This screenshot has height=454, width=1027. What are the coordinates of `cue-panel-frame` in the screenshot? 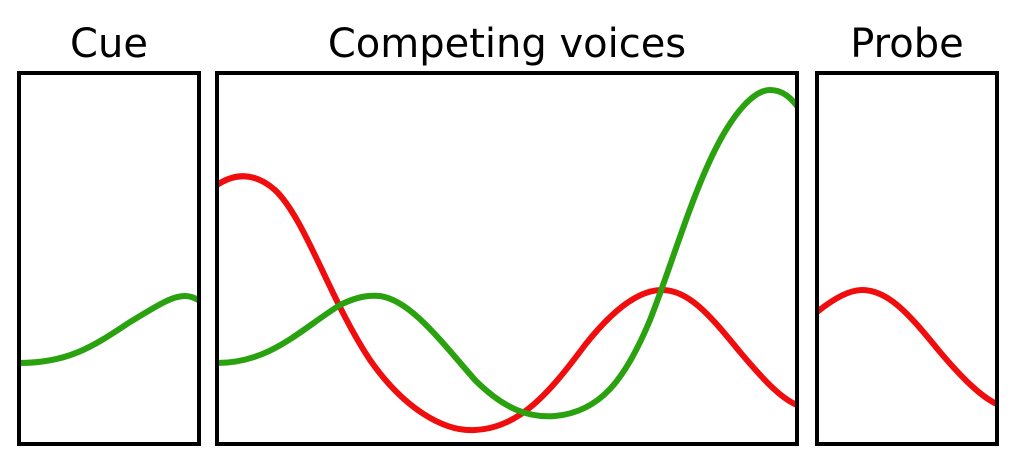 It's located at (109, 258).